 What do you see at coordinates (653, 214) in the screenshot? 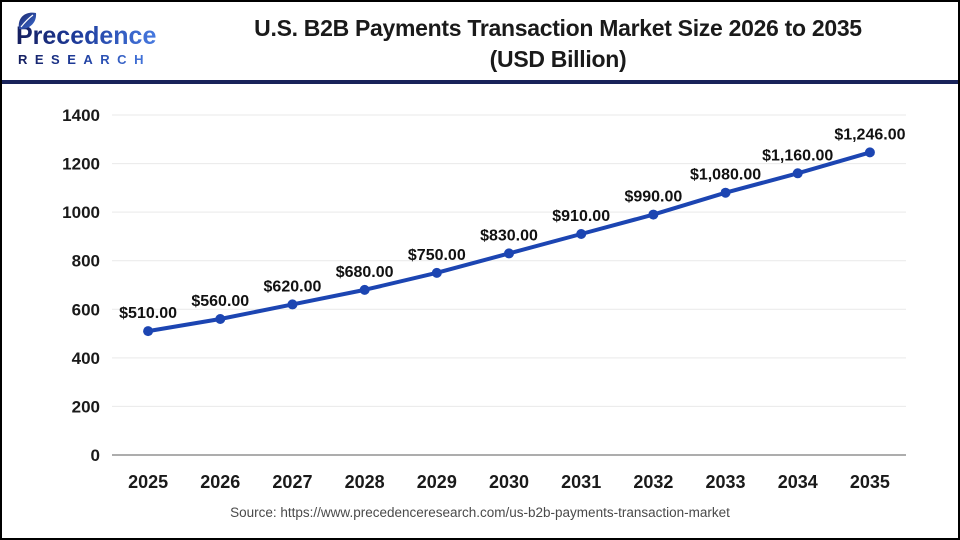
I see `data-point-2032` at bounding box center [653, 214].